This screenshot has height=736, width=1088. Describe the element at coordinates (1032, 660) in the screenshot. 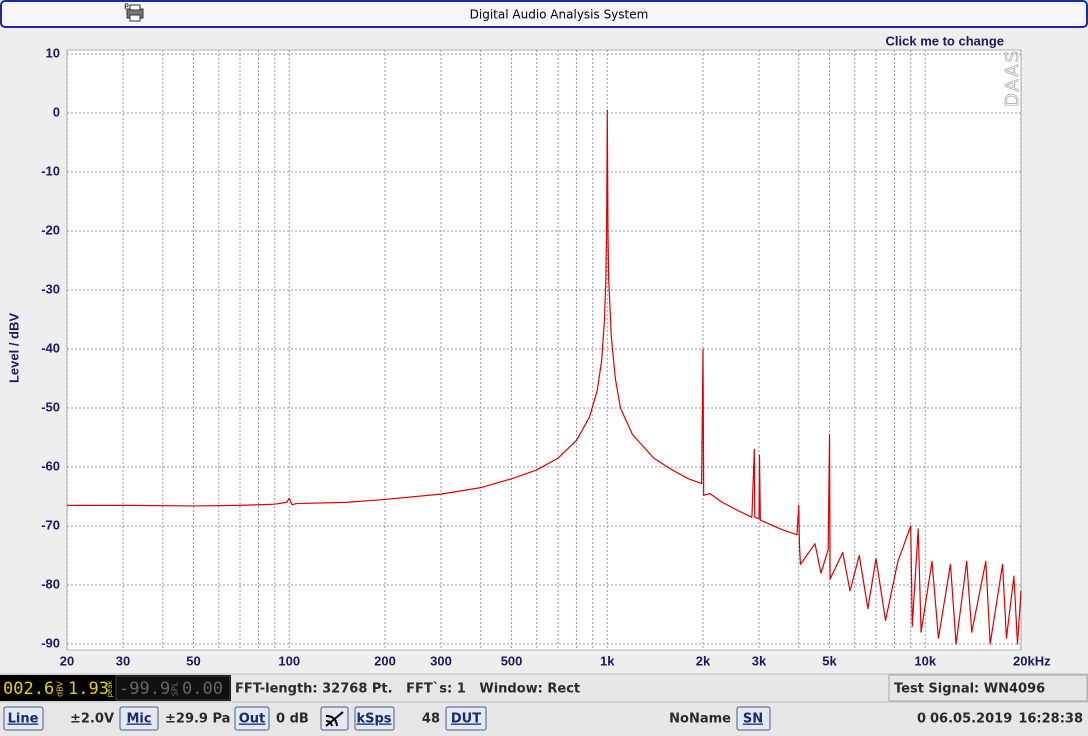

I see `x-tick-label: 20kHz` at that location.